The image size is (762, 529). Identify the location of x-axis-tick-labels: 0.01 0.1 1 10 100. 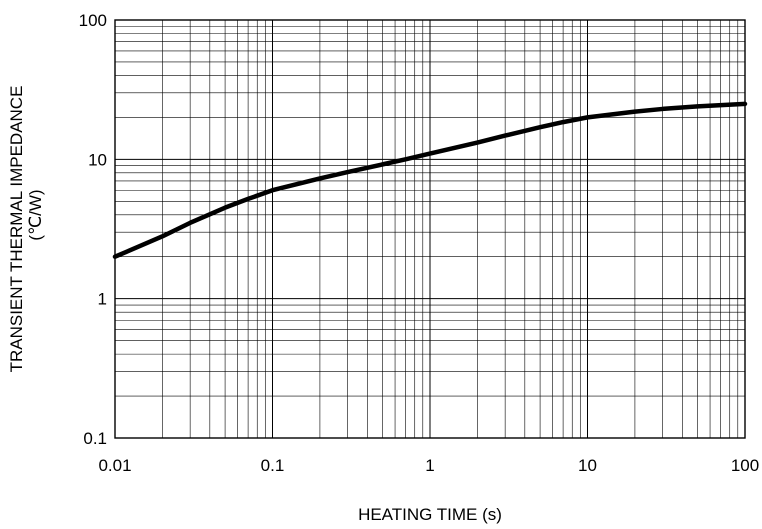
(428, 465).